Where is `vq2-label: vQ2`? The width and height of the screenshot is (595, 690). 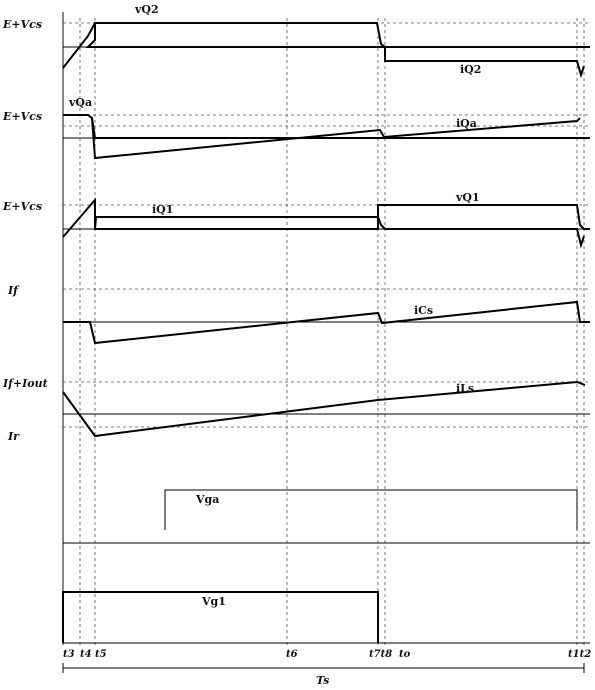
vq2-label: vQ2 is located at coordinates (146, 9).